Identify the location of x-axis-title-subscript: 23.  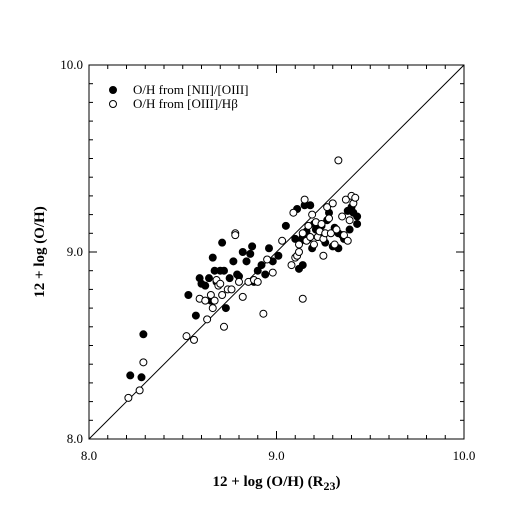
(330, 486).